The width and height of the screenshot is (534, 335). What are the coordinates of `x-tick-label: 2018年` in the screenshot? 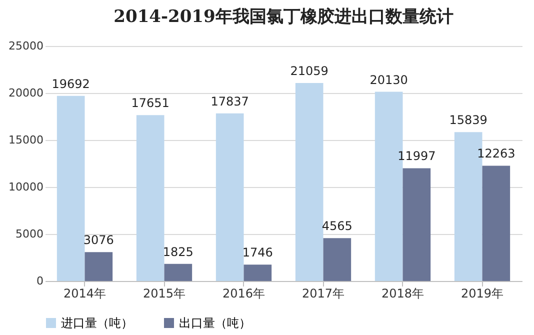 It's located at (402, 293).